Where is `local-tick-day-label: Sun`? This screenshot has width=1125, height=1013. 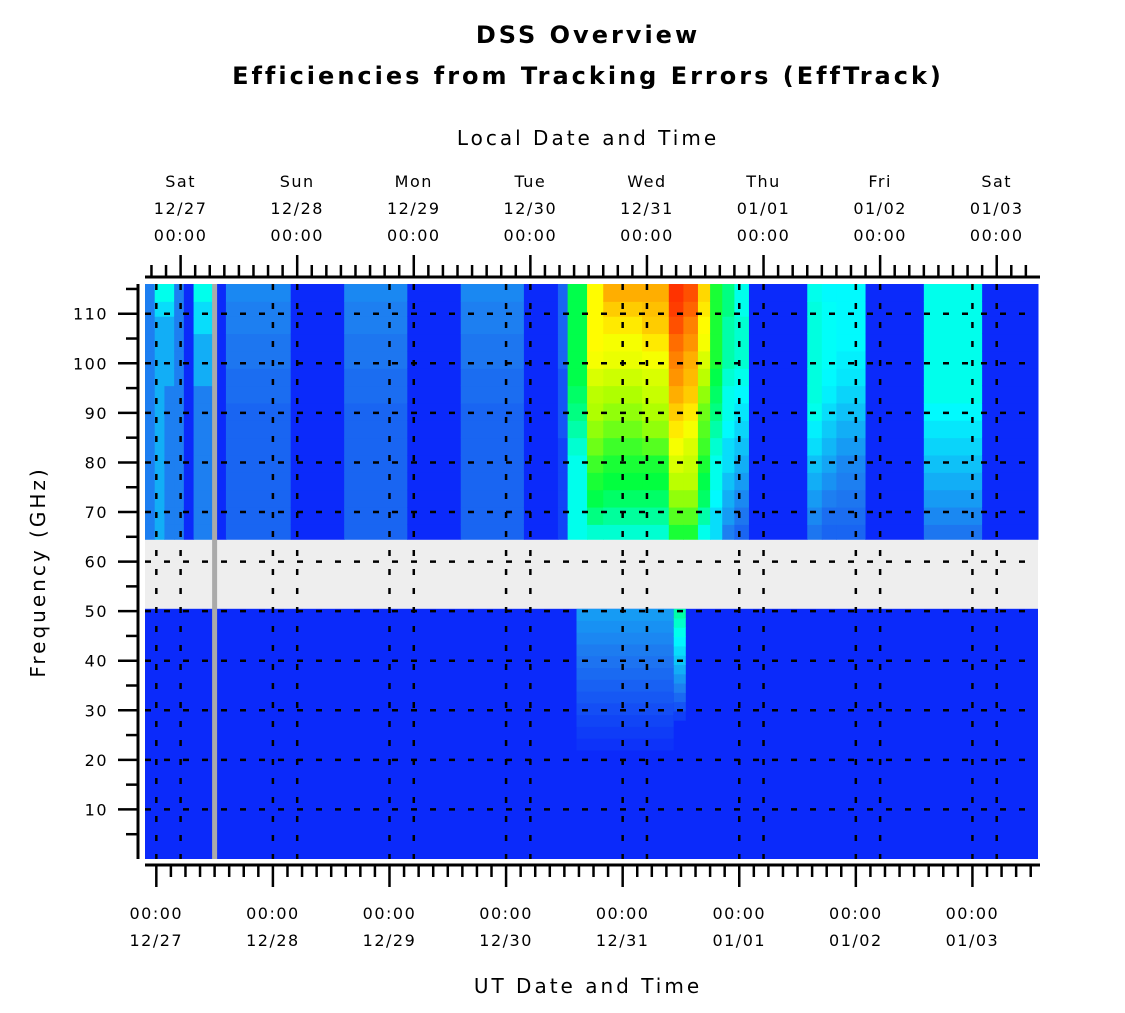
local-tick-day-label: Sun is located at coordinates (297, 181).